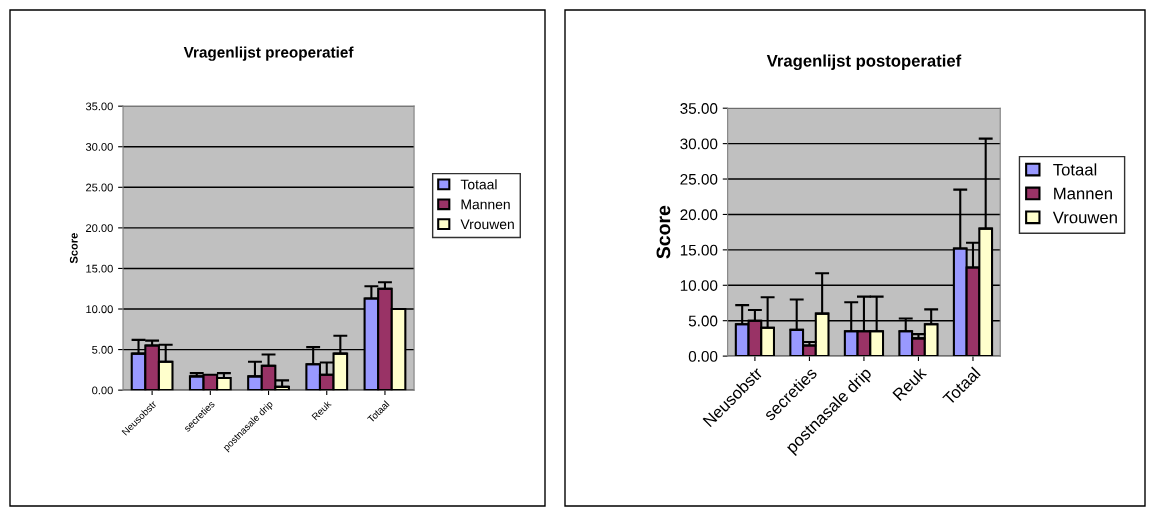  What do you see at coordinates (864, 62) in the screenshot?
I see `chart-title: Vragenlijst postoperatief` at bounding box center [864, 62].